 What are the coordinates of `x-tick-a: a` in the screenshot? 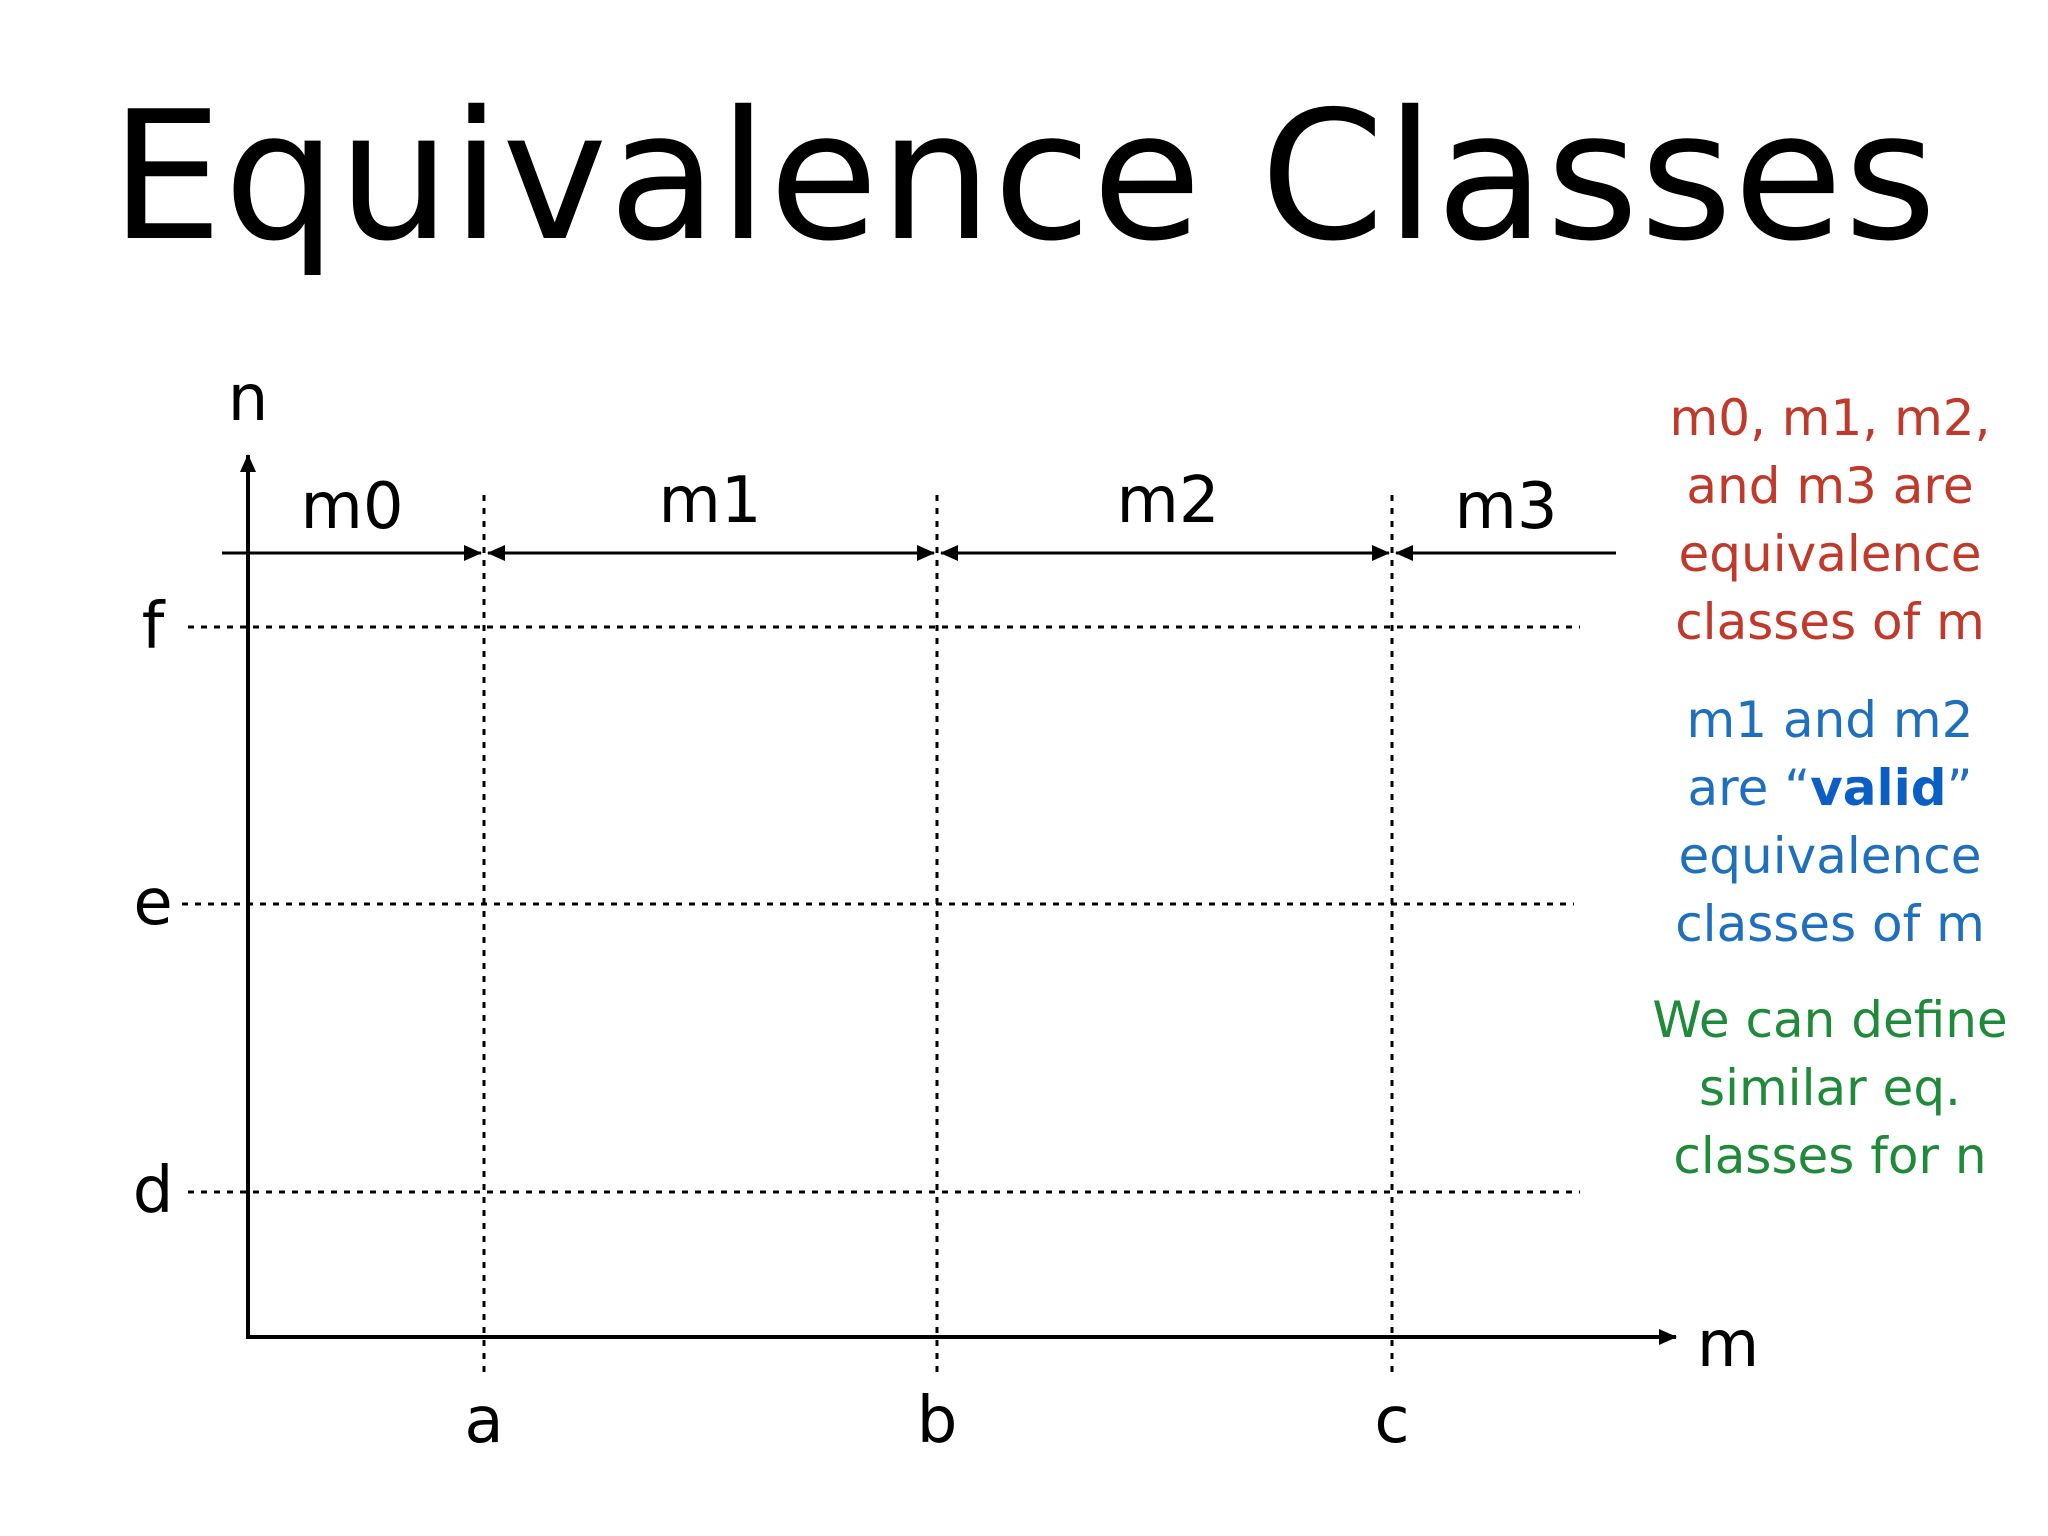 It's located at (483, 1421).